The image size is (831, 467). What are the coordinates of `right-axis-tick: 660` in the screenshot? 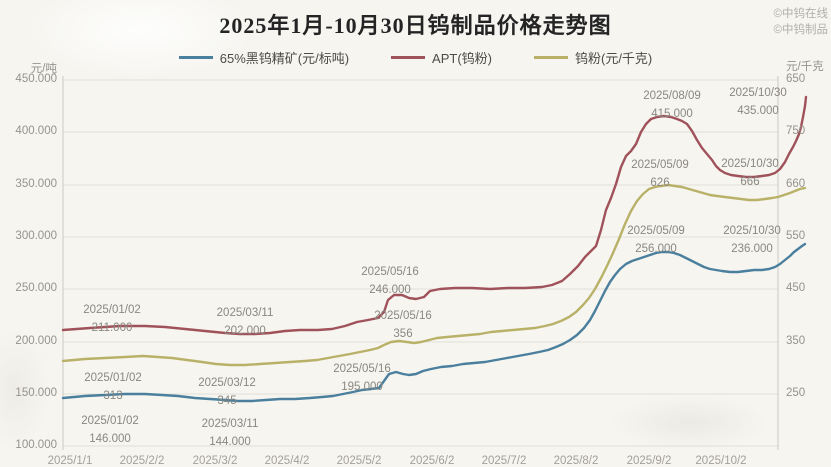 It's located at (796, 184).